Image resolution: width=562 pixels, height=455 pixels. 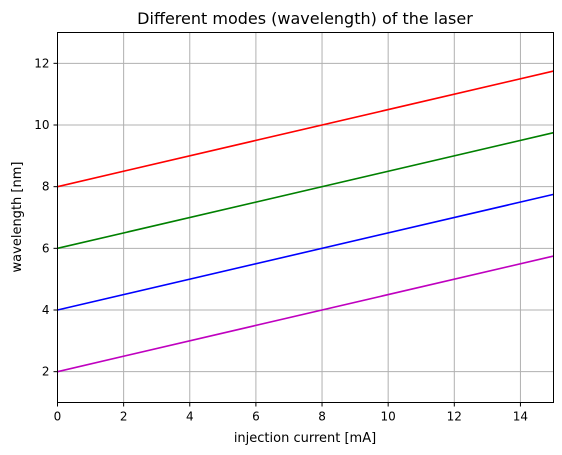 What do you see at coordinates (46, 248) in the screenshot?
I see `y-tick-label: 6` at bounding box center [46, 248].